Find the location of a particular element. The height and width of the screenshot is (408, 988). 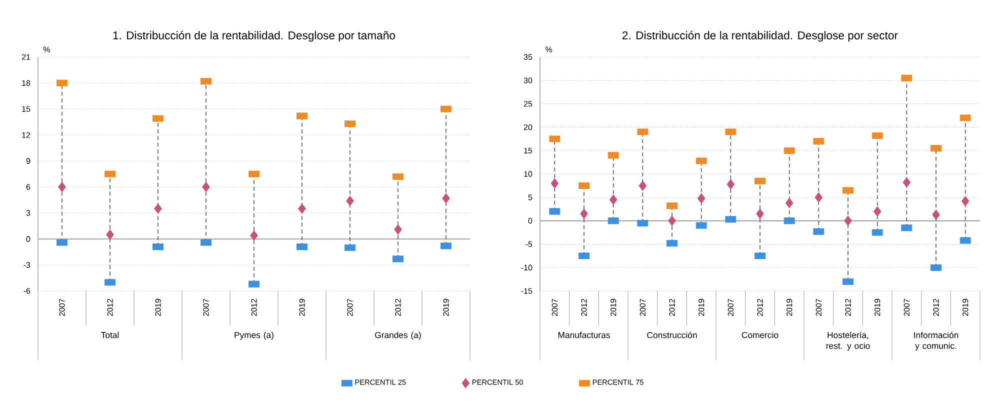

y-tick-label: 3 is located at coordinates (28, 213).